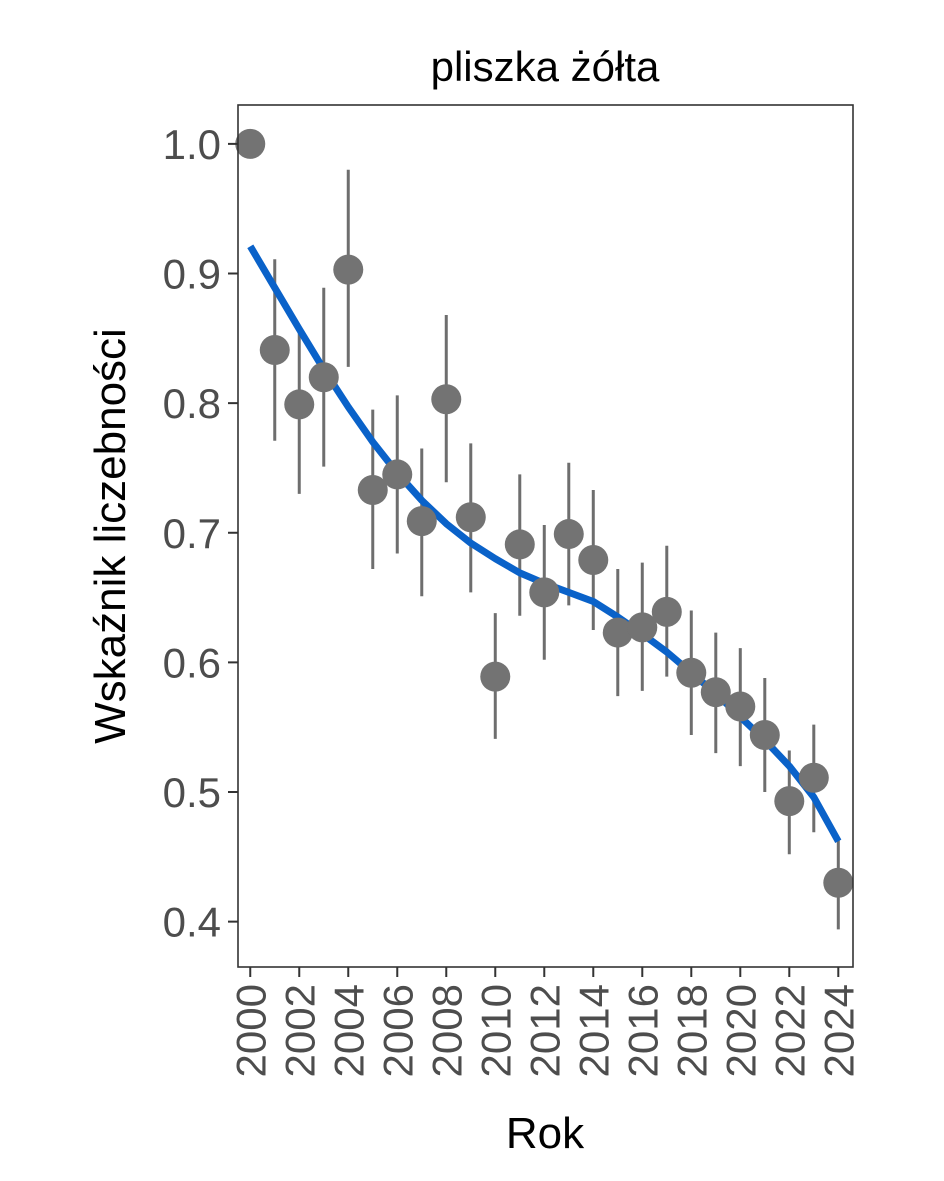 This screenshot has width=944, height=1181. I want to click on x-tick-label: 2022, so click(789, 1030).